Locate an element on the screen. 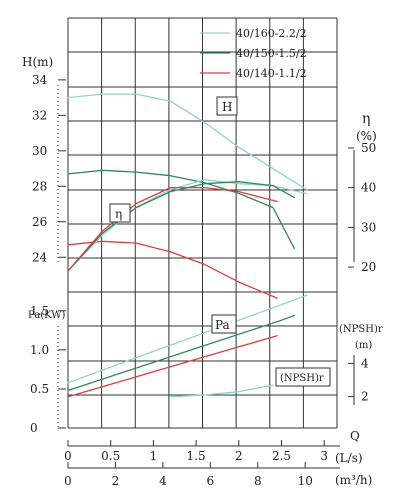 The image size is (401, 500). legend-label-40-160: 40/160-2.2/2 is located at coordinates (271, 33).